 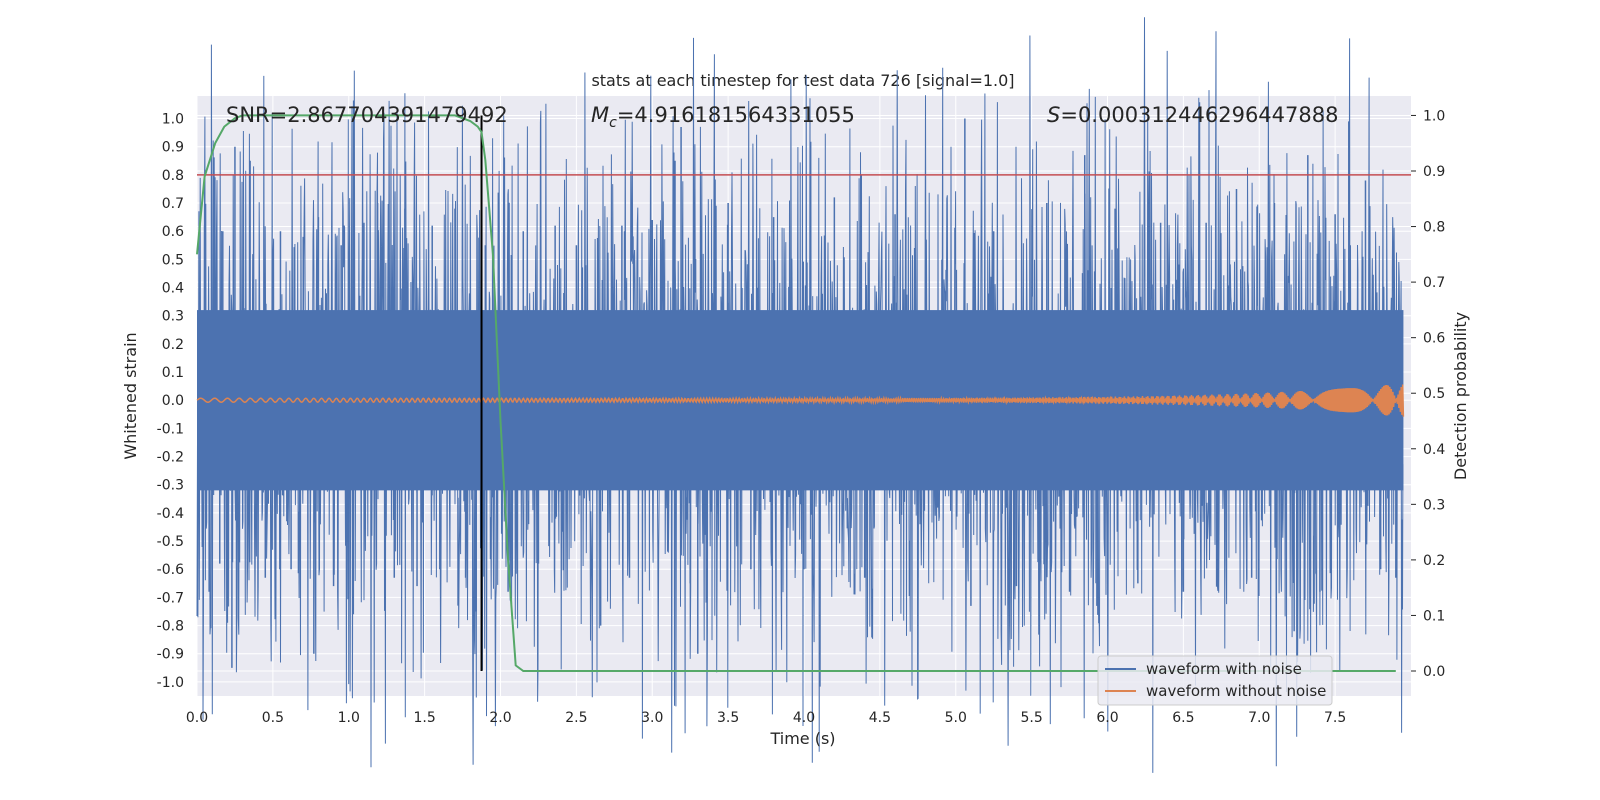 What do you see at coordinates (173, 204) in the screenshot?
I see `y-tick-label: 0.7` at bounding box center [173, 204].